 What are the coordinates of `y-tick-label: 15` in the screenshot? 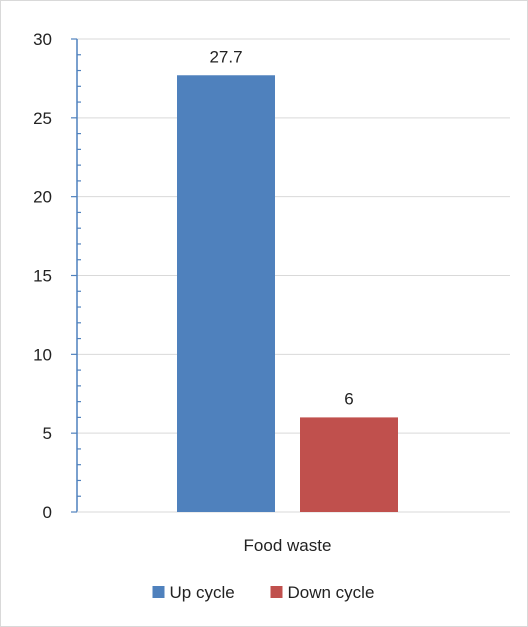 It's located at (42, 276).